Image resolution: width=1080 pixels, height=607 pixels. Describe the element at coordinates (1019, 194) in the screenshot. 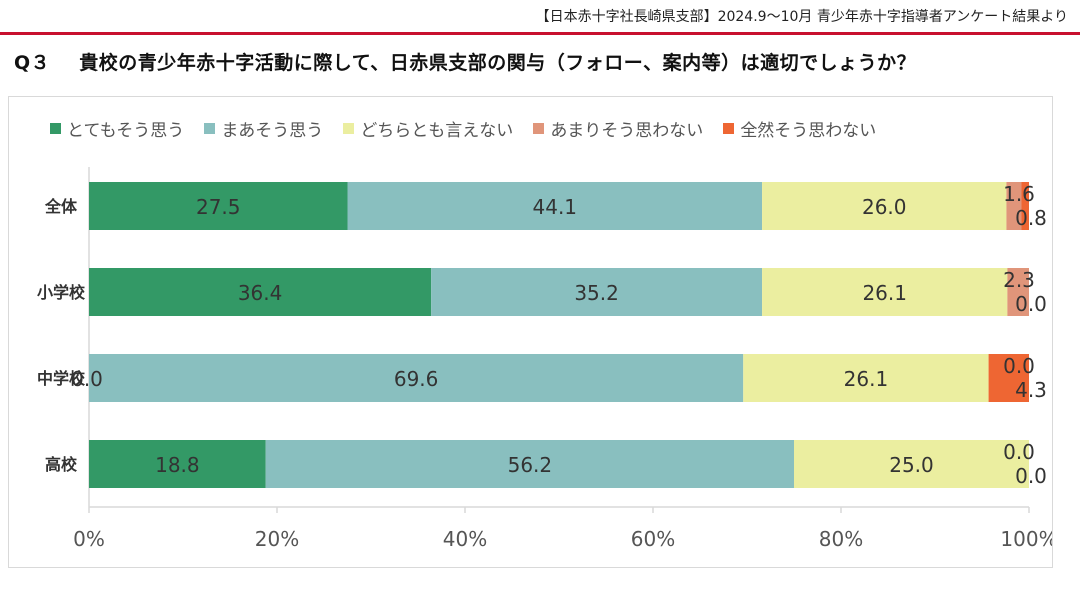

I see `data-label: 1.6` at that location.